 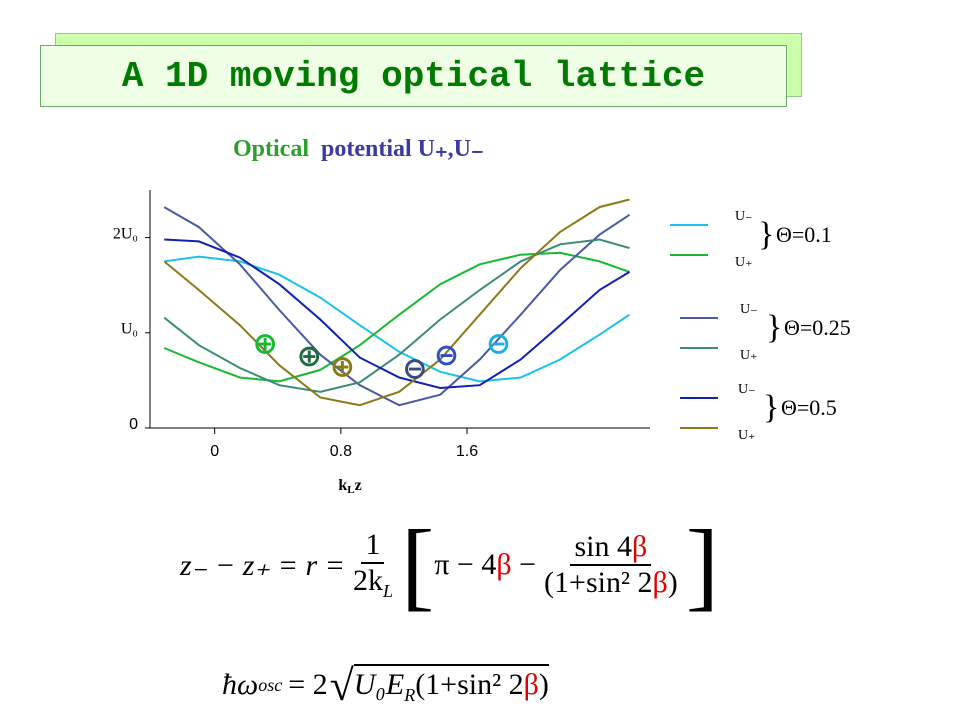 What do you see at coordinates (611, 582) in the screenshot?
I see `eq-inner-den: (1+sin² 2β)` at bounding box center [611, 582].